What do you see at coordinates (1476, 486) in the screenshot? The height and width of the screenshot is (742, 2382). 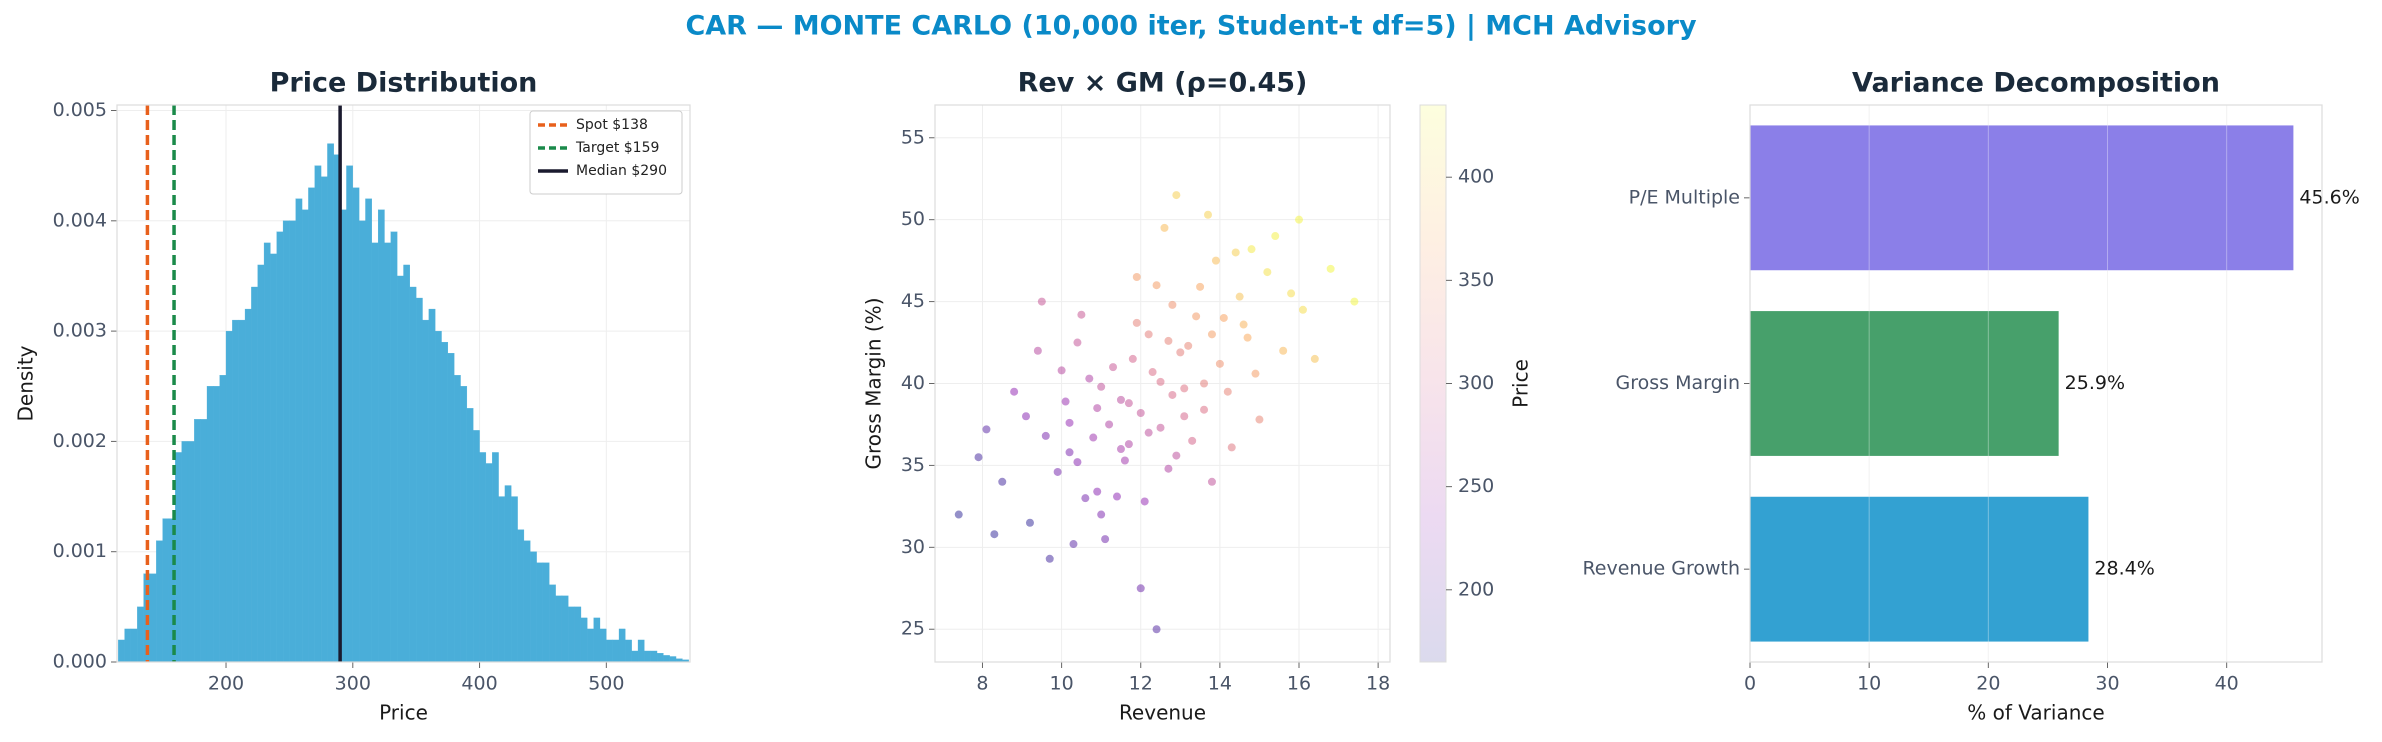 I see `colorbar-tick-label: 250` at bounding box center [1476, 486].